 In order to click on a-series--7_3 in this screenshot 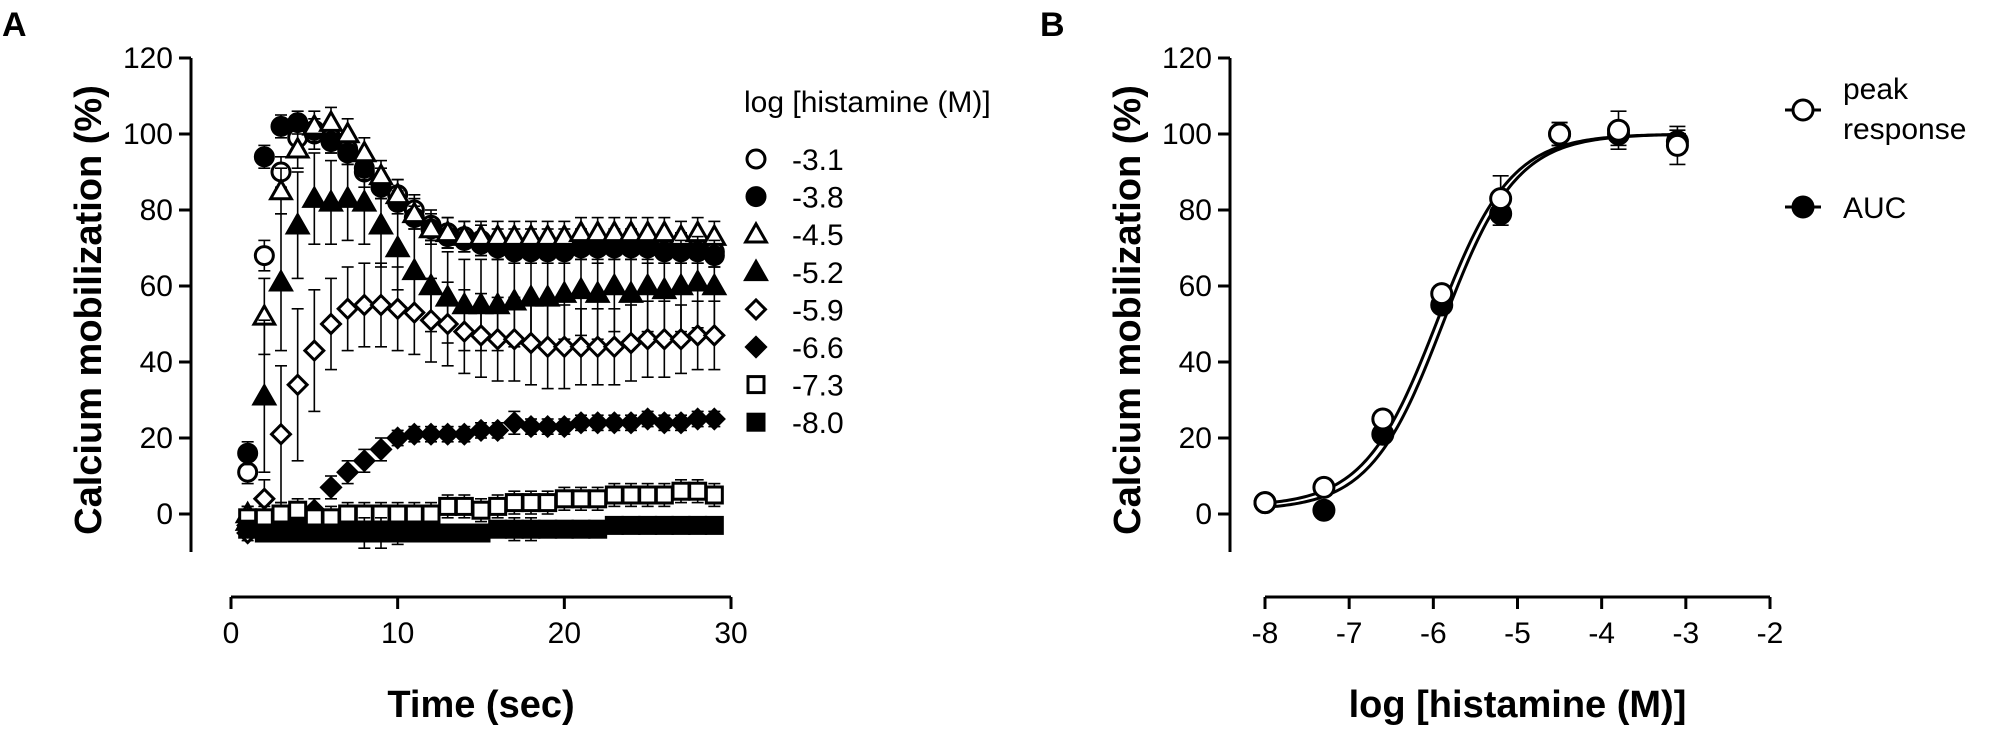, I will do `click(481, 504)`.